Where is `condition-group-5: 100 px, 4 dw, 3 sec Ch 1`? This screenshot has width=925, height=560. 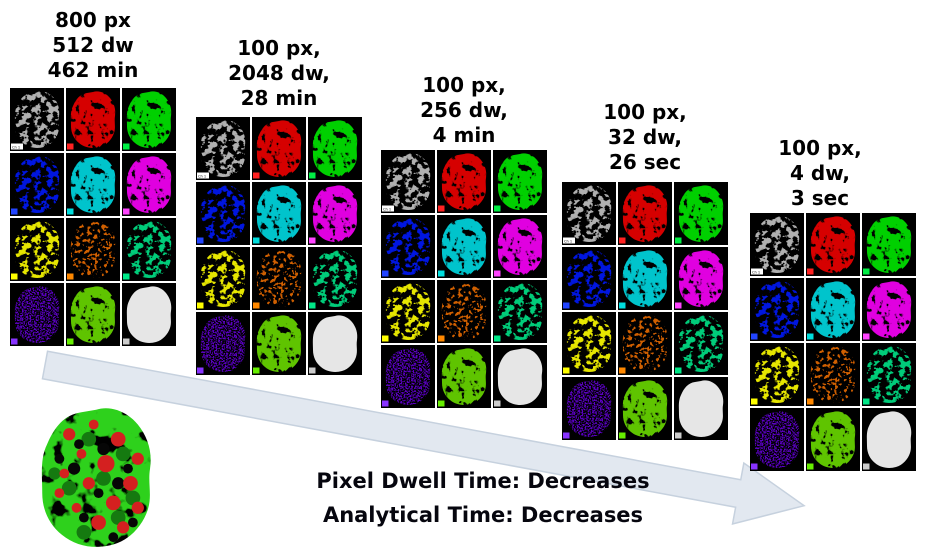 condition-group-5: 100 px, 4 dw, 3 sec Ch 1 is located at coordinates (833, 303).